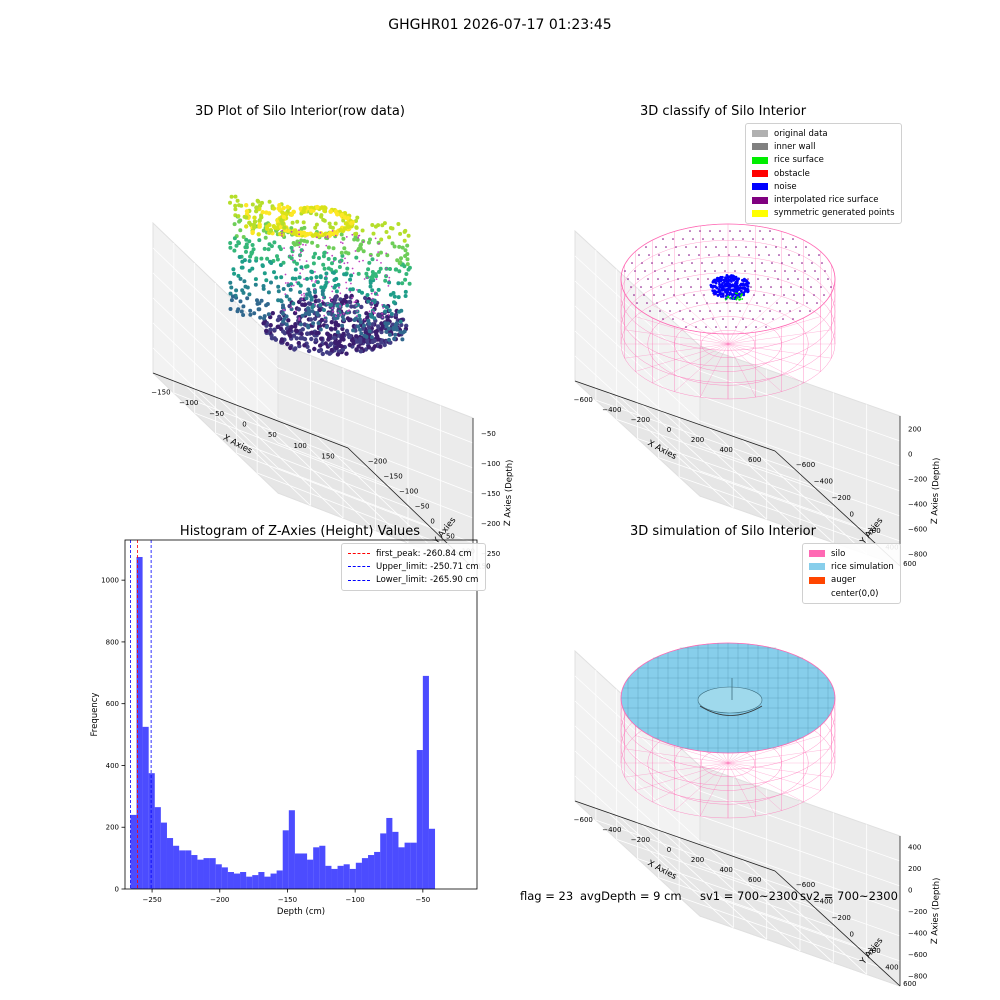 This screenshot has width=1000, height=1000. What do you see at coordinates (725, 450) in the screenshot?
I see `cls-x-tick: 400` at bounding box center [725, 450].